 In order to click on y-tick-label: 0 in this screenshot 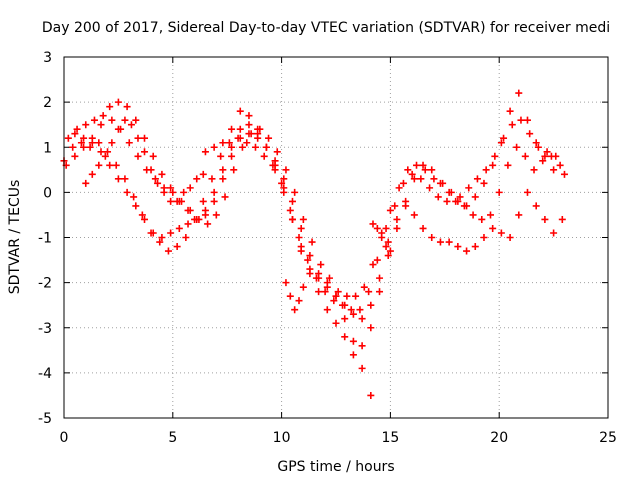, I will do `click(47, 193)`.